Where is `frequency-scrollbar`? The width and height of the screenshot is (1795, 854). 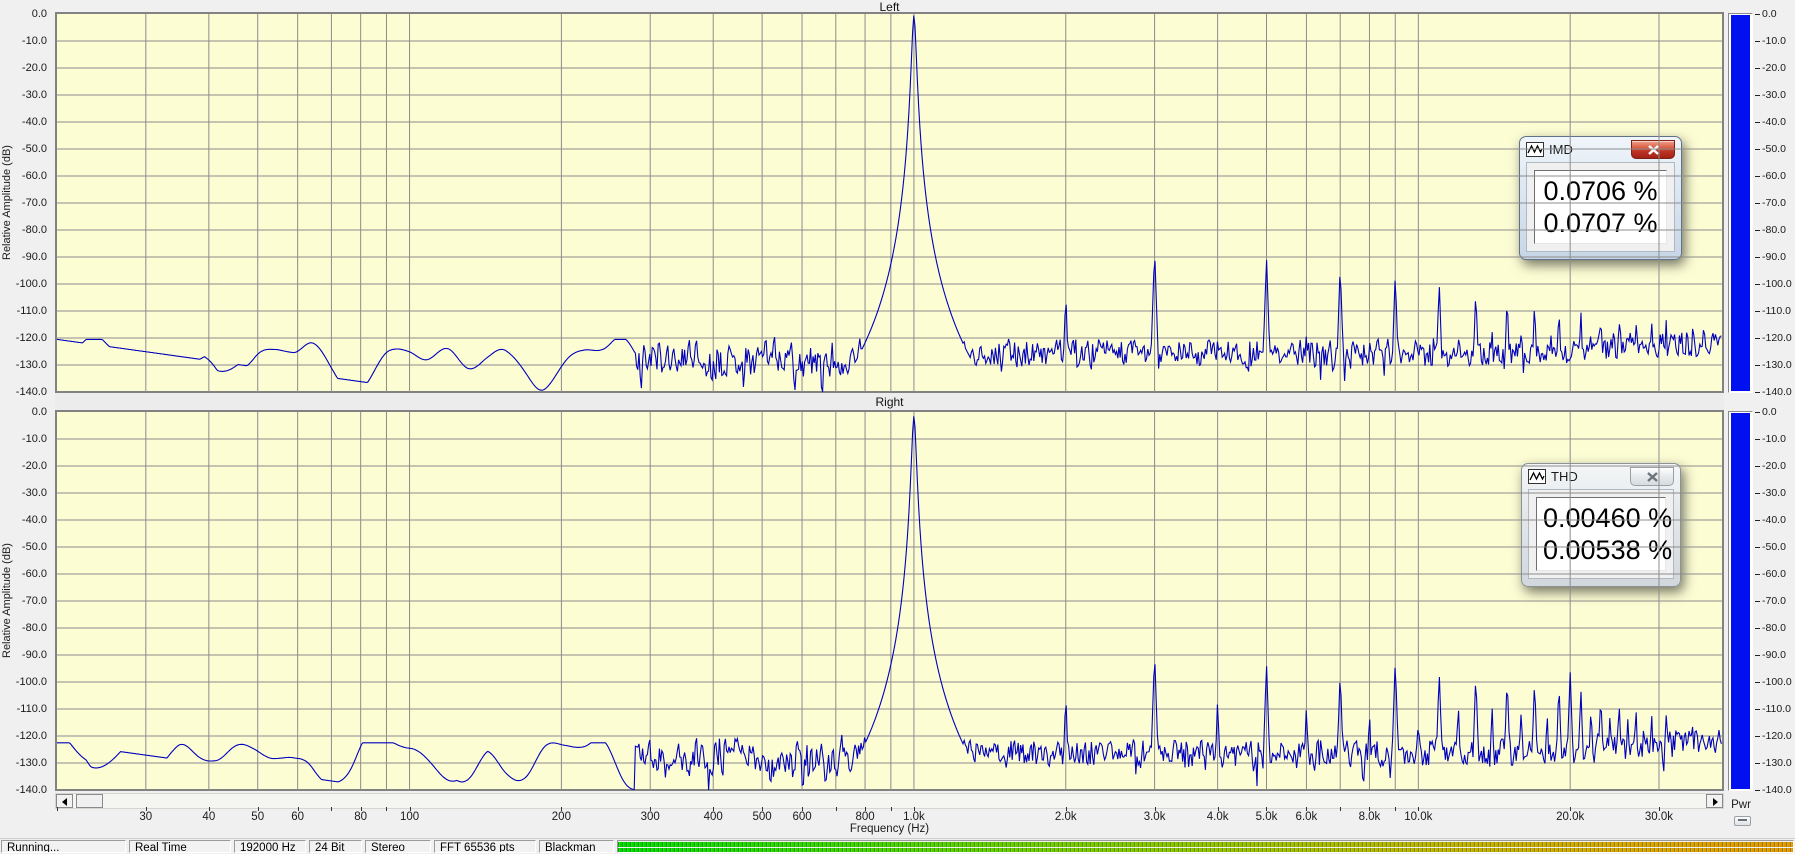
frequency-scrollbar is located at coordinates (889, 801).